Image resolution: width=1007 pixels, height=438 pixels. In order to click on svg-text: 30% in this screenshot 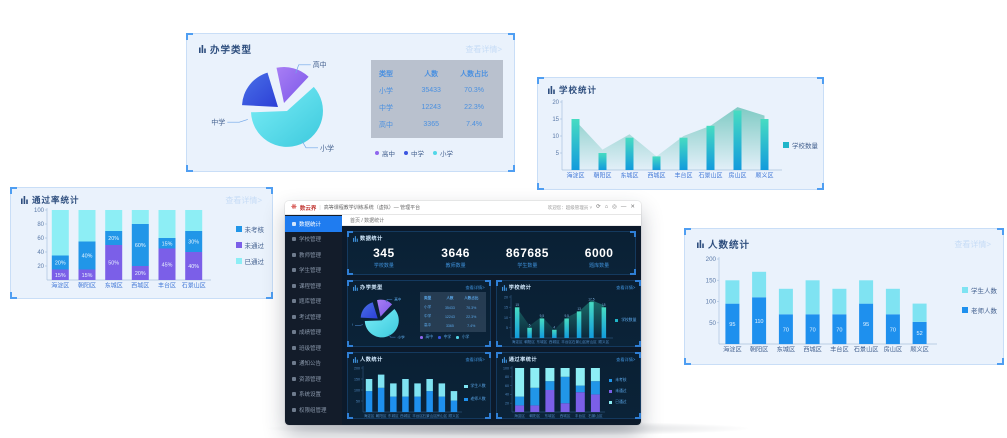, I will do `click(193, 243)`.